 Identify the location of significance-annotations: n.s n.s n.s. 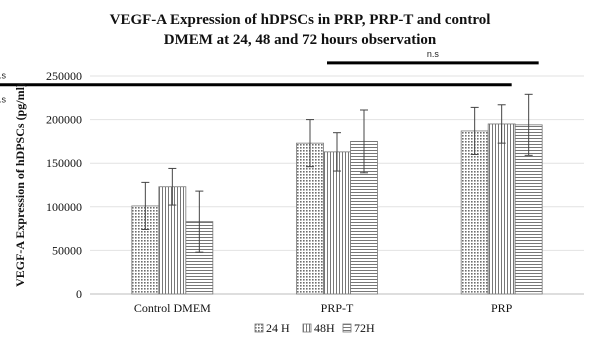
(269, 76).